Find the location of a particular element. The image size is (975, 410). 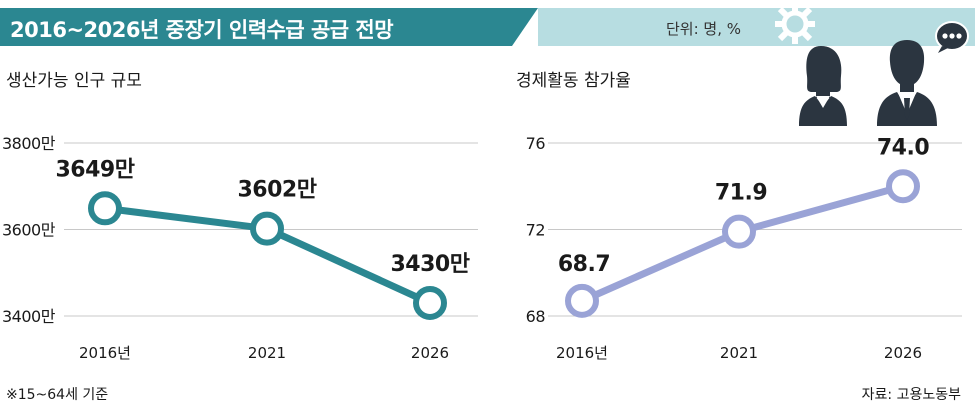

y-tick-label: 3400만 is located at coordinates (29, 316).